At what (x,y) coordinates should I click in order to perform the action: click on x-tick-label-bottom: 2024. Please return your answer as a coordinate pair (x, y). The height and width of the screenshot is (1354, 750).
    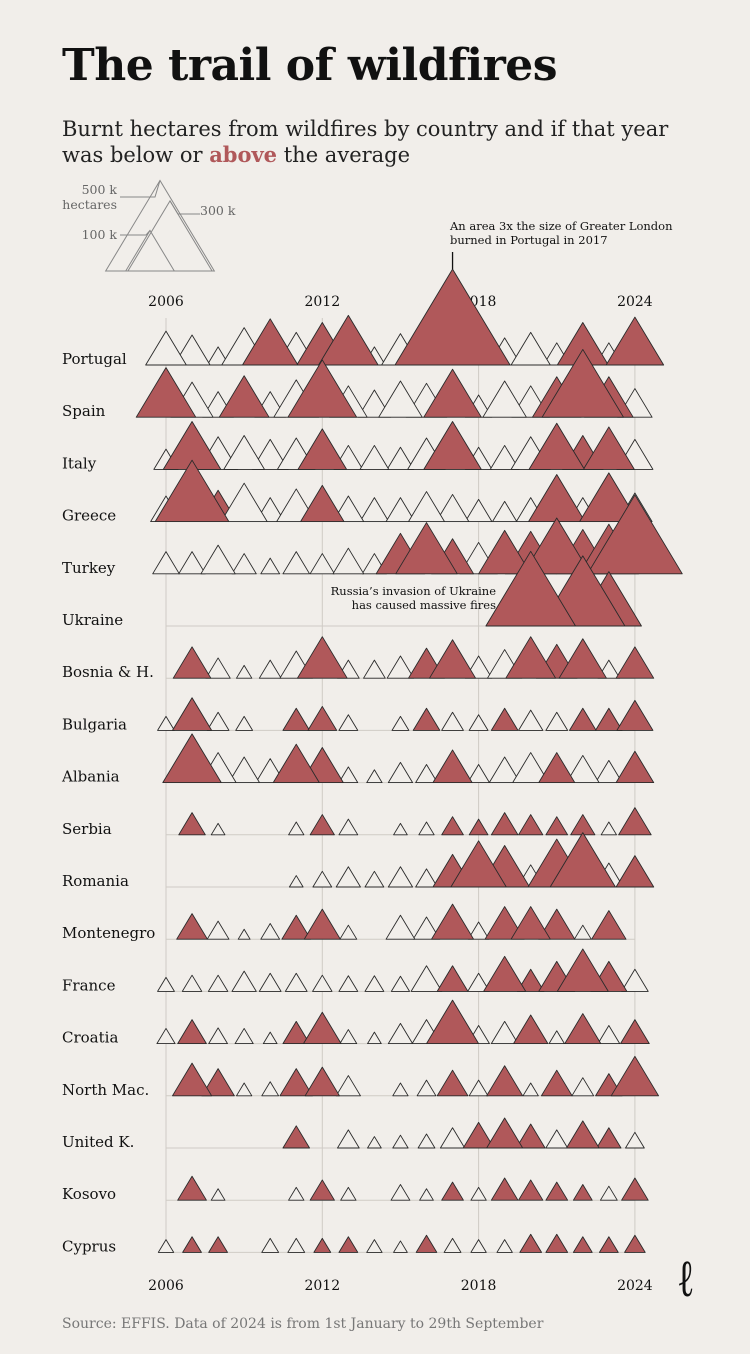
    Looking at the image, I should click on (635, 1286).